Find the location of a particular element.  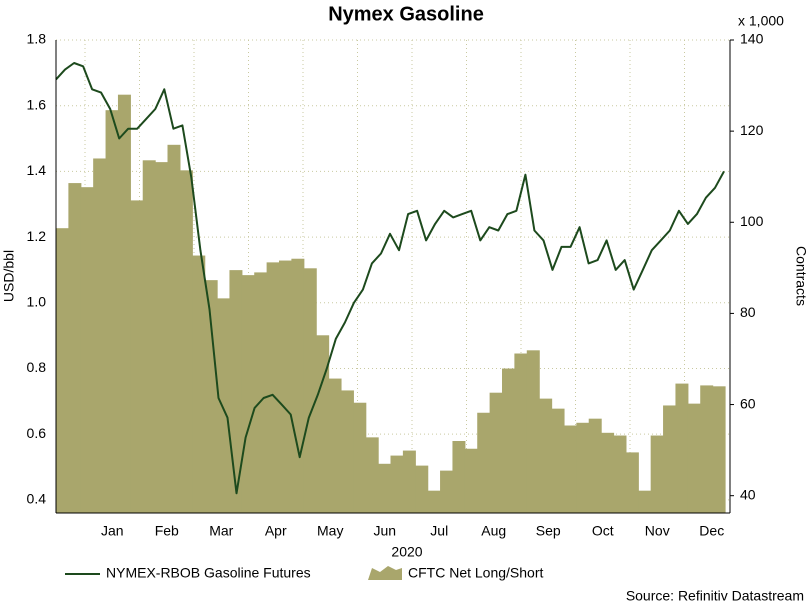

x-tick-label: Sep is located at coordinates (548, 531).